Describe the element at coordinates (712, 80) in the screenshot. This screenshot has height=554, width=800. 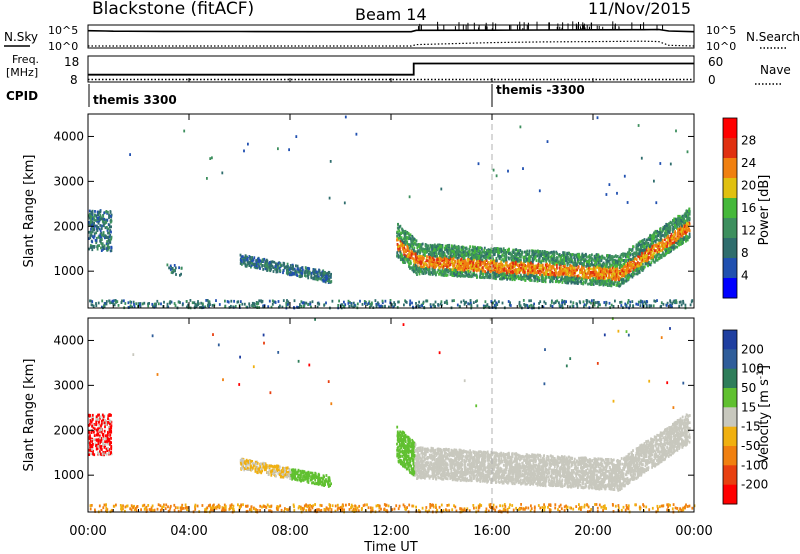
I see `nave-tick-bottom: 0` at that location.